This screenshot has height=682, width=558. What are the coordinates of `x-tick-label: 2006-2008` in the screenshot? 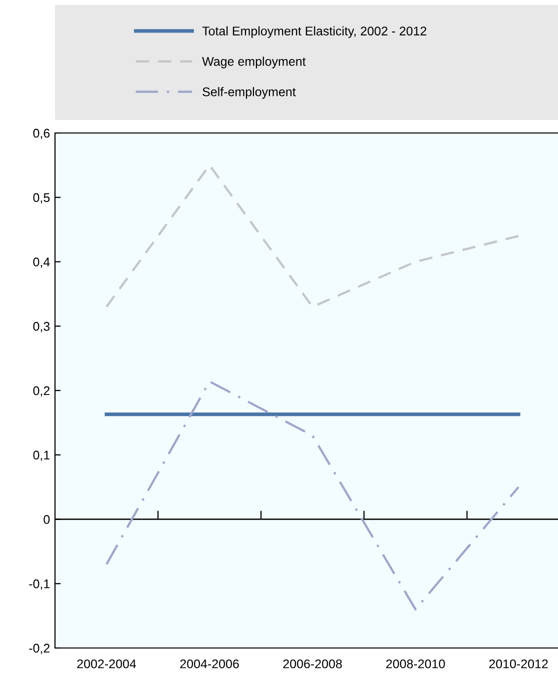 It's located at (312, 663).